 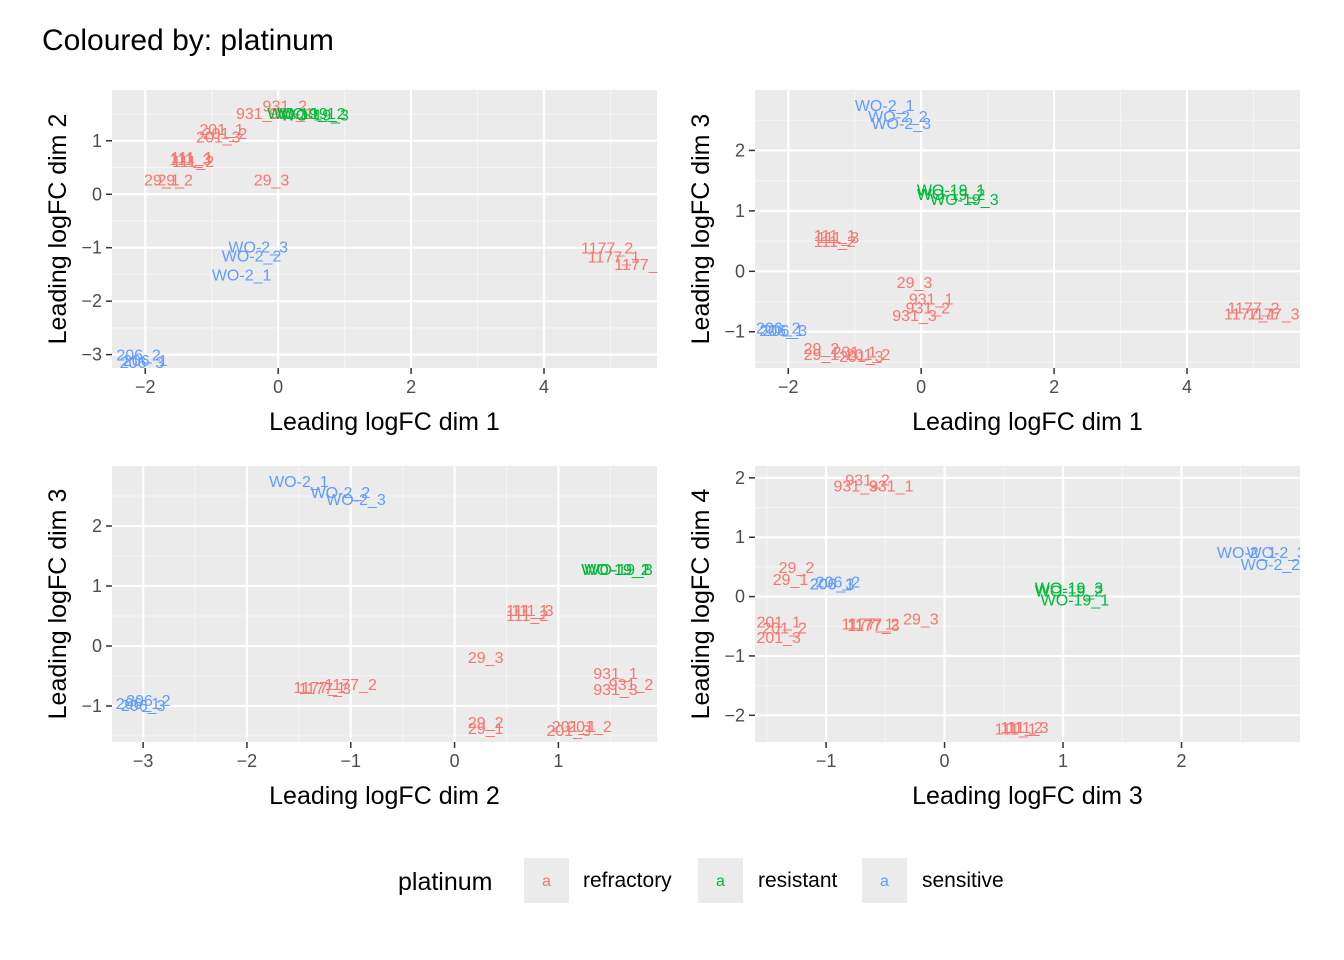 I want to click on legend-key, so click(x=884, y=880).